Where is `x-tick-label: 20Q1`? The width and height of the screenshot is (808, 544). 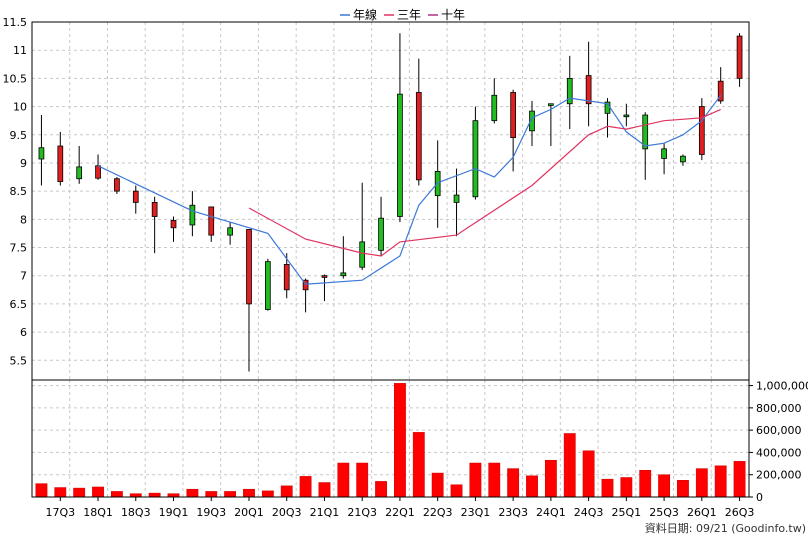 x-tick-label: 20Q1 is located at coordinates (249, 512).